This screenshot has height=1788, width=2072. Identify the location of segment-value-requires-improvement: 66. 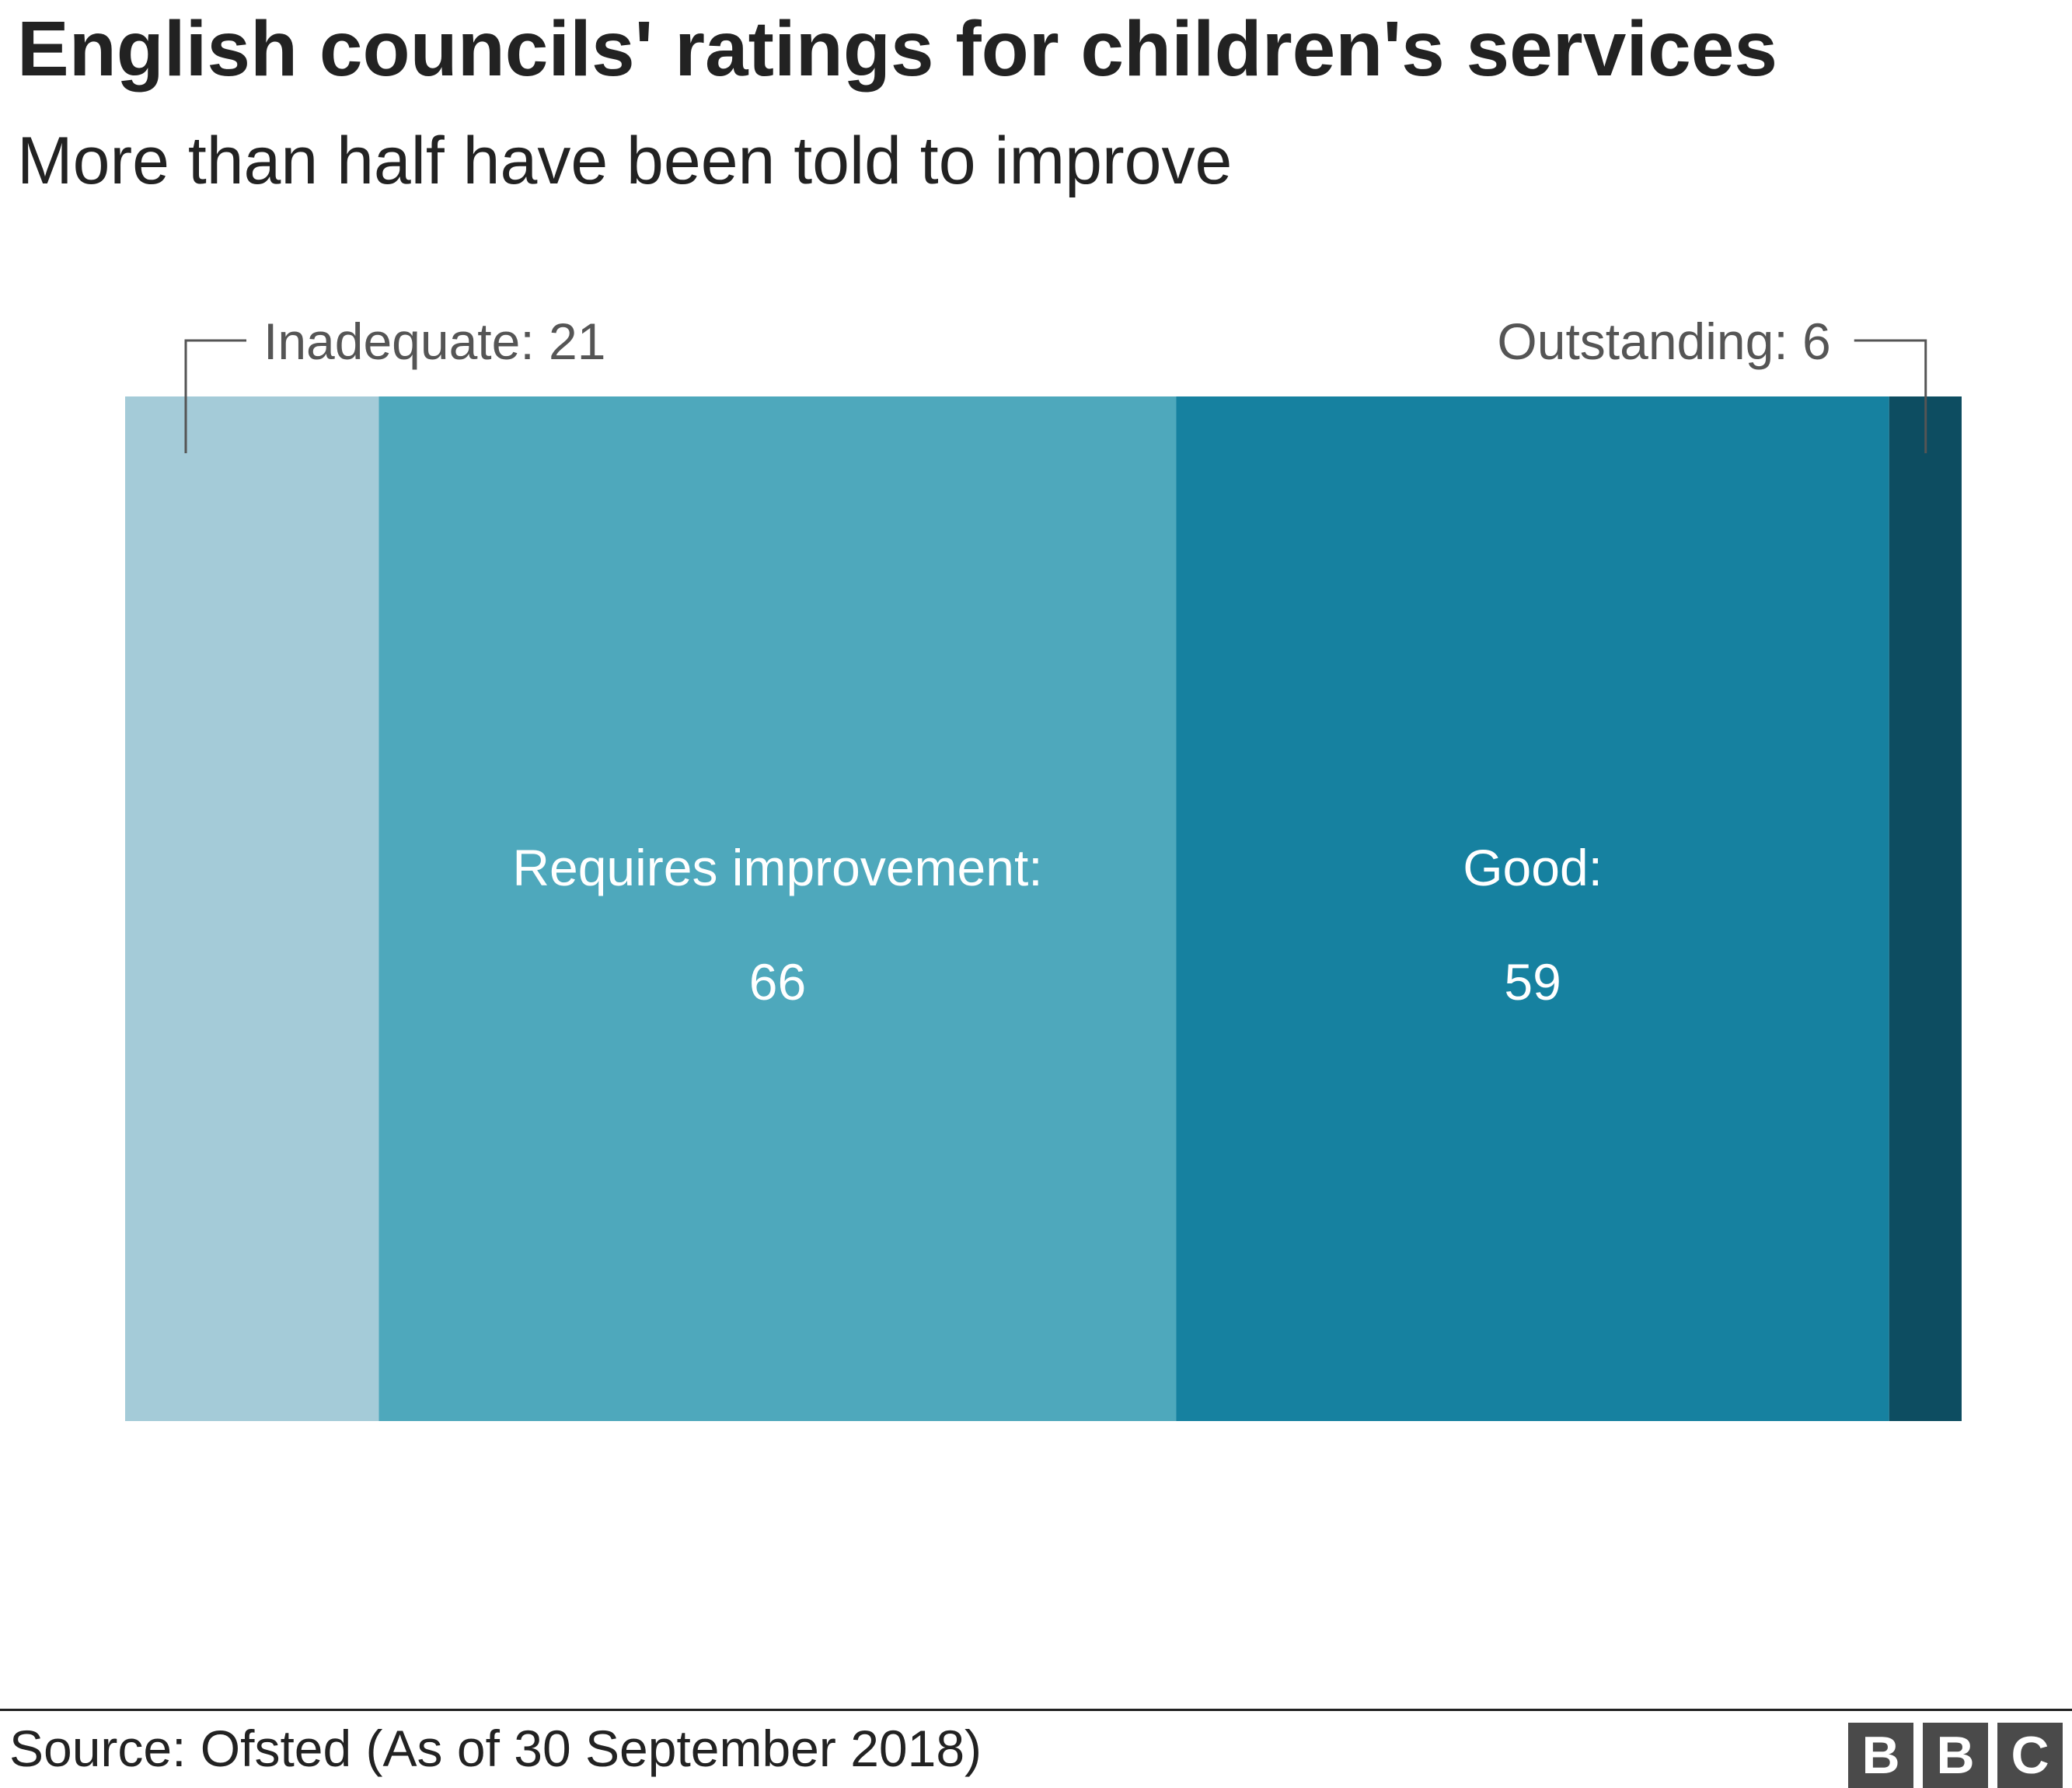
(777, 982).